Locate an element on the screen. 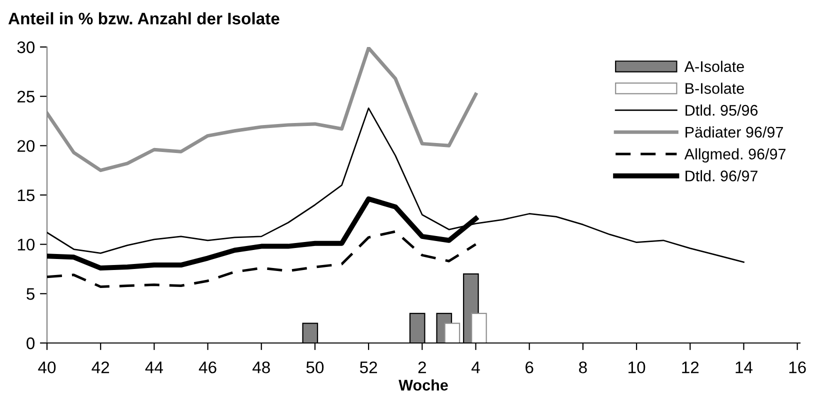 This screenshot has height=410, width=814. x-tick-label: 44 is located at coordinates (154, 368).